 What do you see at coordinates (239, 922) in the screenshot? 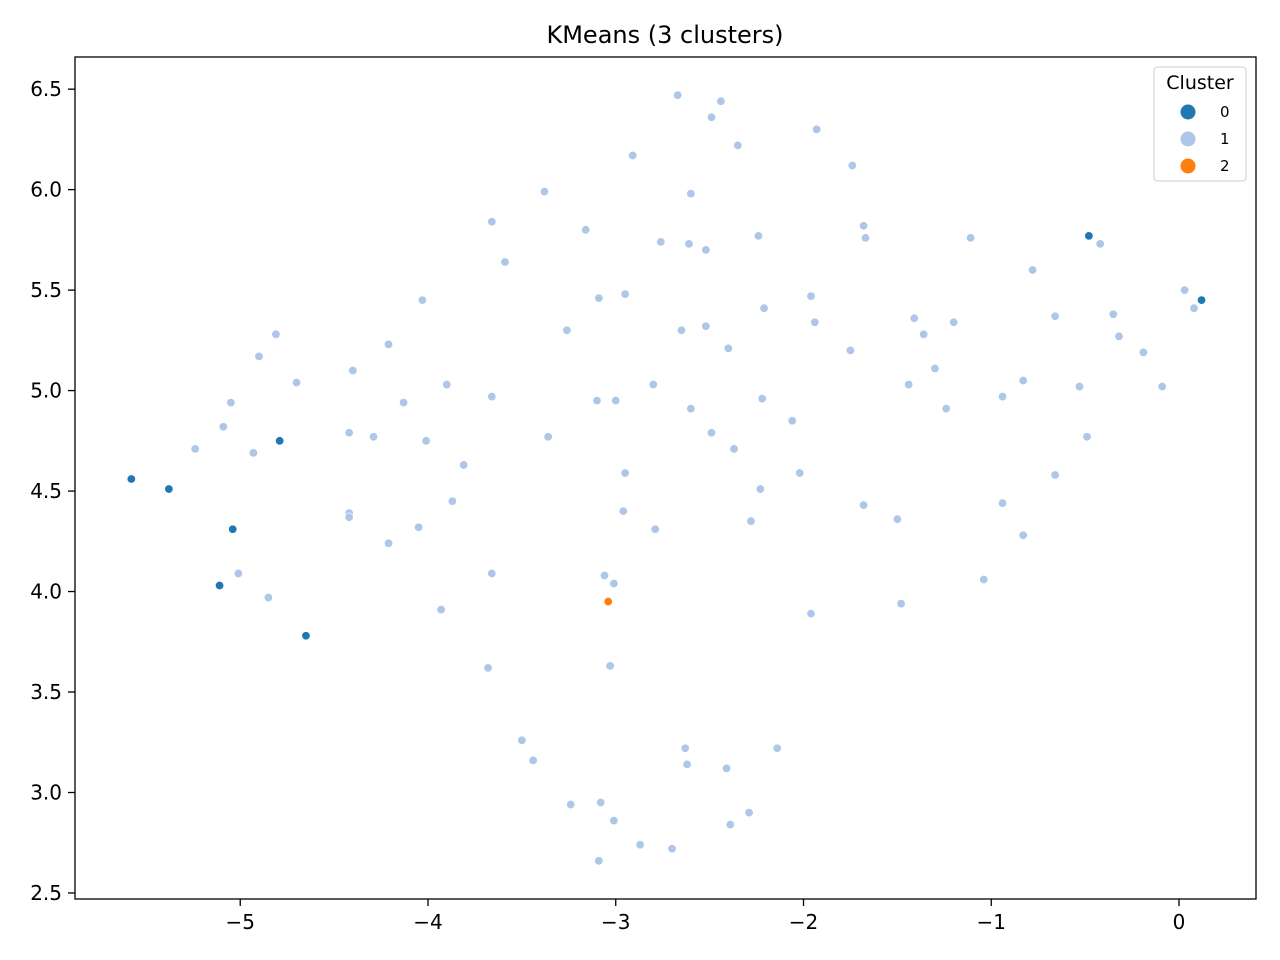
I see `x-tick-label: −5` at bounding box center [239, 922].